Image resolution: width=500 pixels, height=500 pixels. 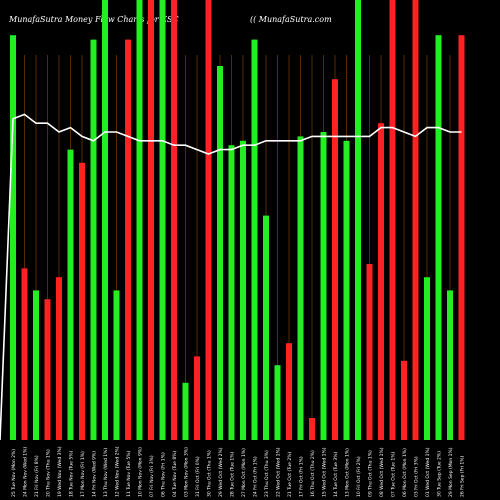 What do you see at coordinates (118, 471) in the screenshot?
I see `x-tick-label: 12 Wed Nov (Wed 2%)` at bounding box center [118, 471].